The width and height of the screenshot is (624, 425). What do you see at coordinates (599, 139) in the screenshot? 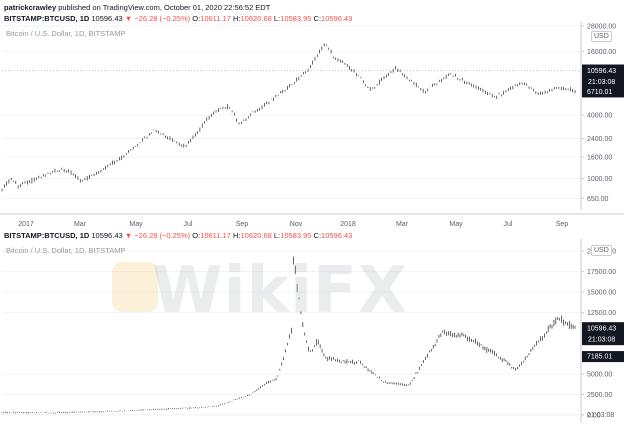
I see `y-tick-label: 2400.00` at bounding box center [599, 139].